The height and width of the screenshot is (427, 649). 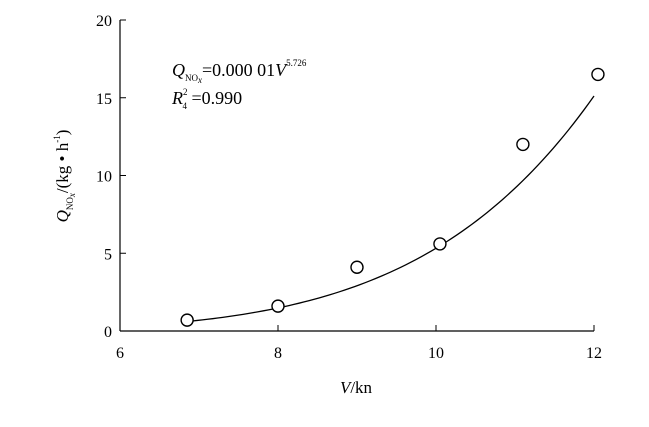 What do you see at coordinates (62, 216) in the screenshot?
I see `y-axis-var: Q` at bounding box center [62, 216].